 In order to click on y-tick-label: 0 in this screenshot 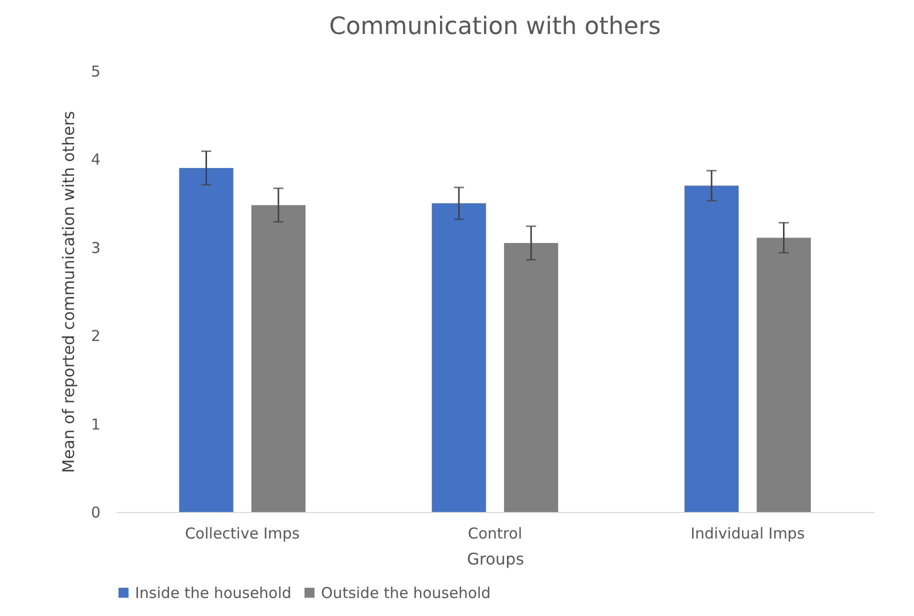, I will do `click(95, 513)`.